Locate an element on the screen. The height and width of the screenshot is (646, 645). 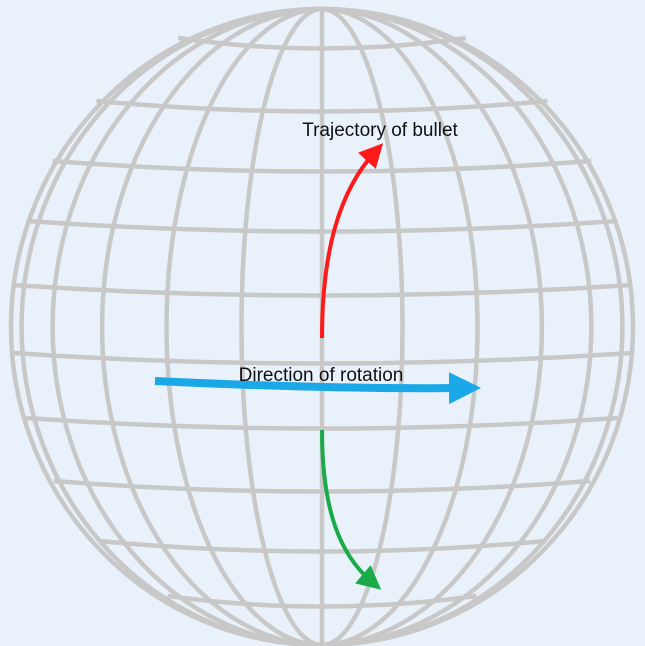
rotation-arrow is located at coordinates (317, 388).